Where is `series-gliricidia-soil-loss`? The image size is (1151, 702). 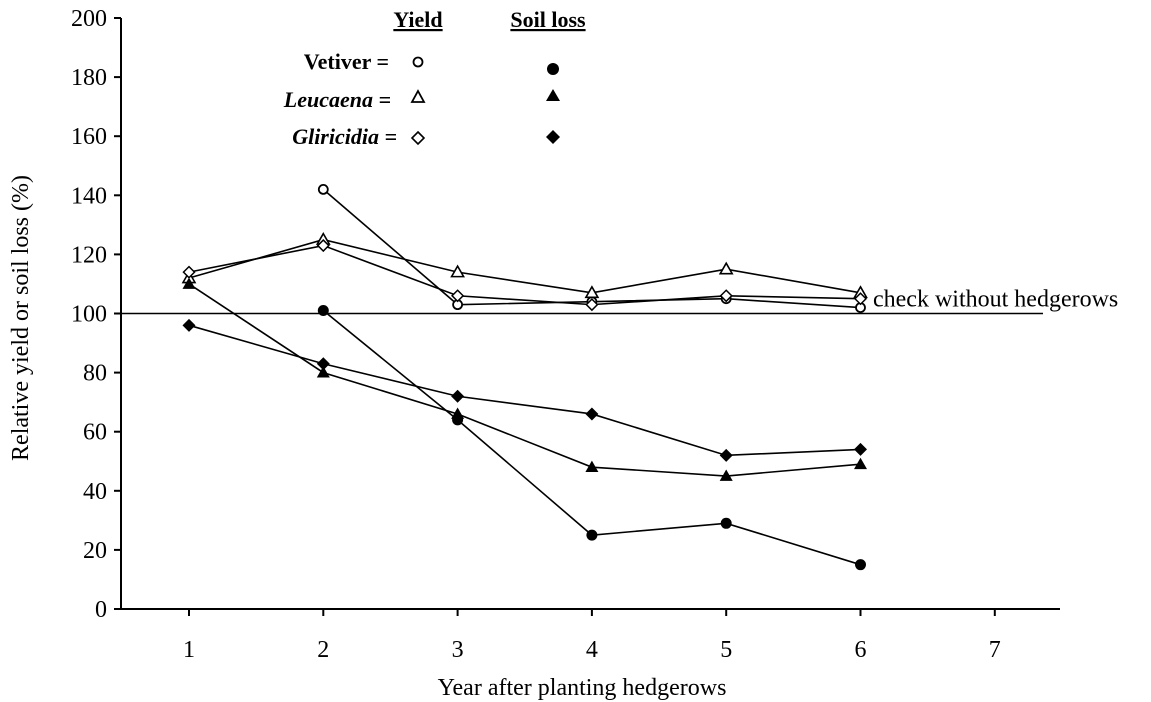
series-gliricidia-soil-loss is located at coordinates (524, 390).